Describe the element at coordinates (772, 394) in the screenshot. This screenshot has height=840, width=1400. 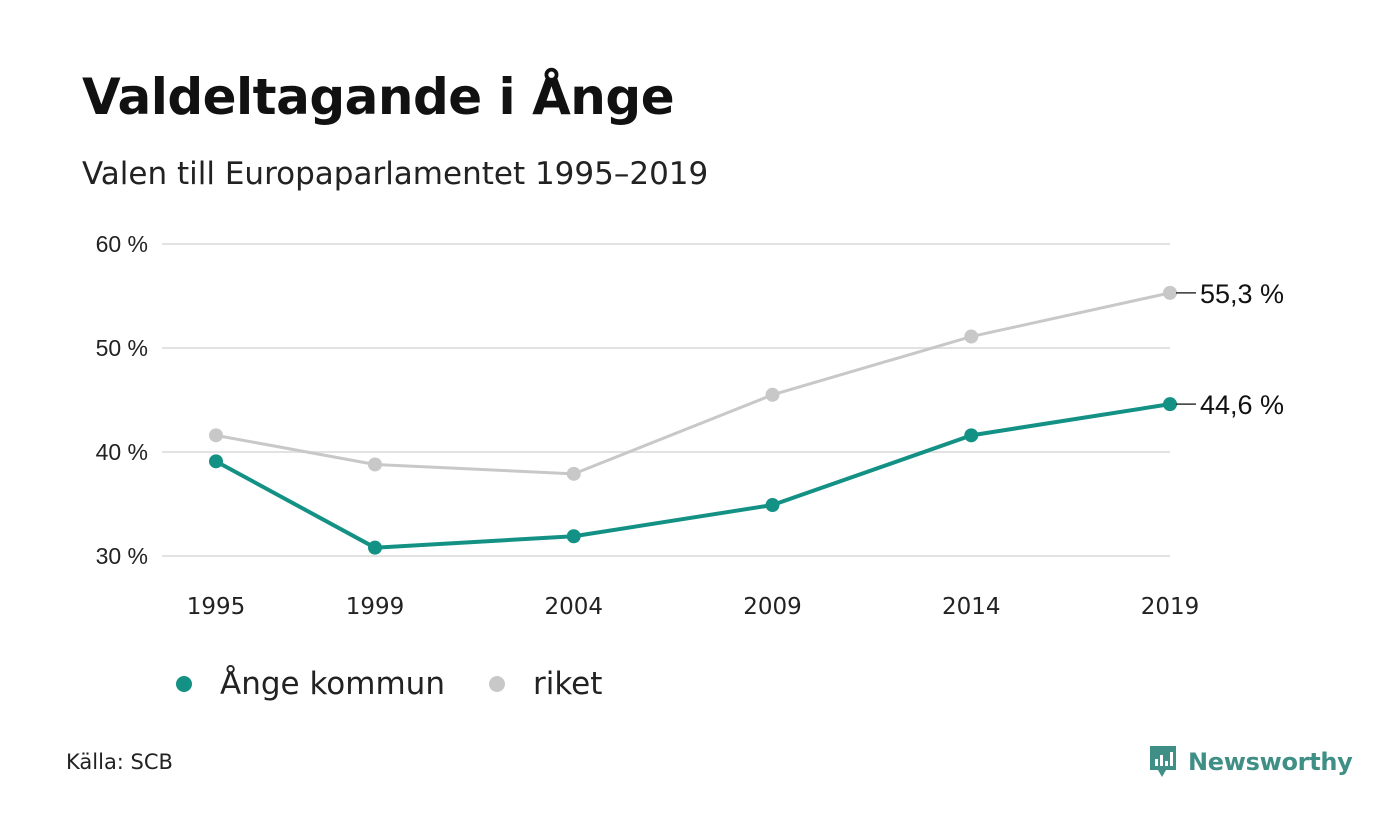
I see `data-point-riket-2009` at that location.